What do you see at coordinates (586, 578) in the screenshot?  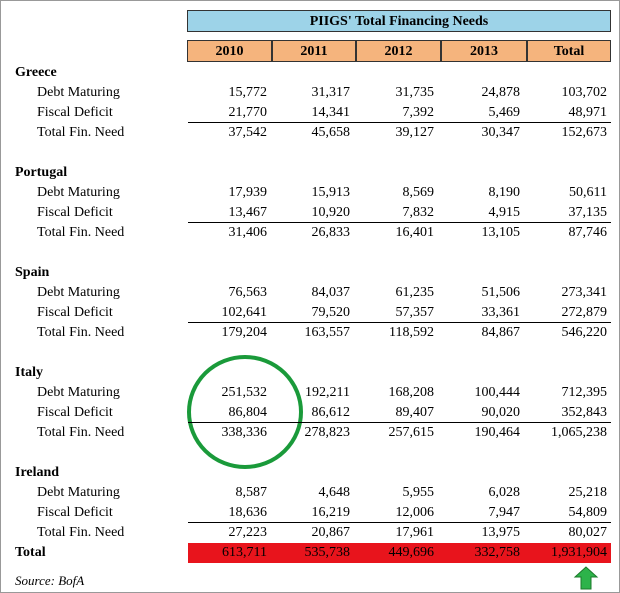 I see `up-arrow` at bounding box center [586, 578].